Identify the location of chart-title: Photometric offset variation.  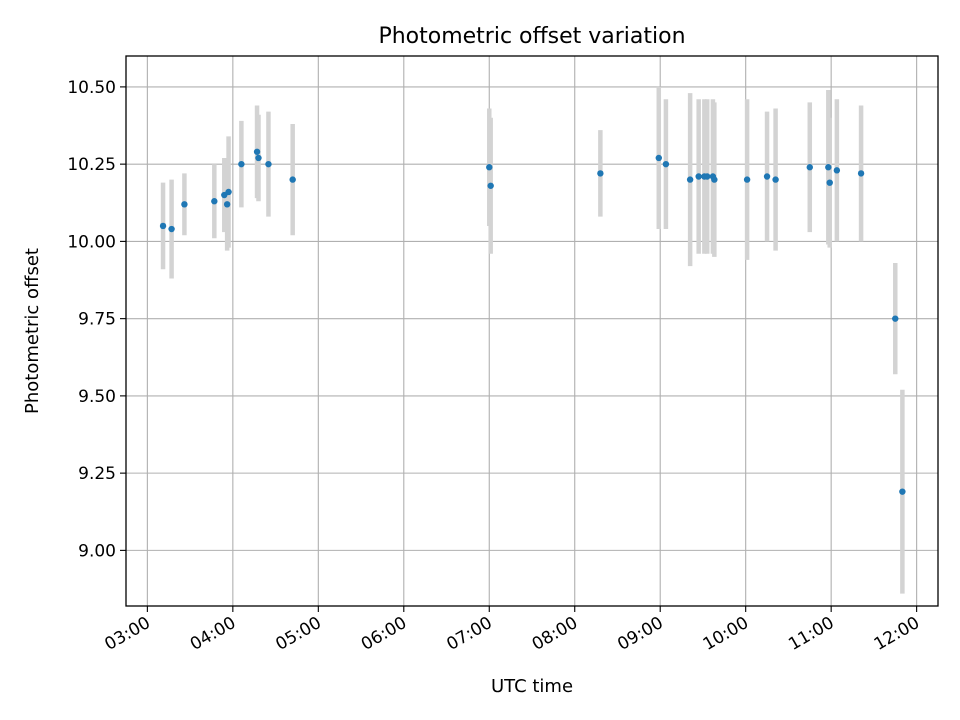
(531, 36).